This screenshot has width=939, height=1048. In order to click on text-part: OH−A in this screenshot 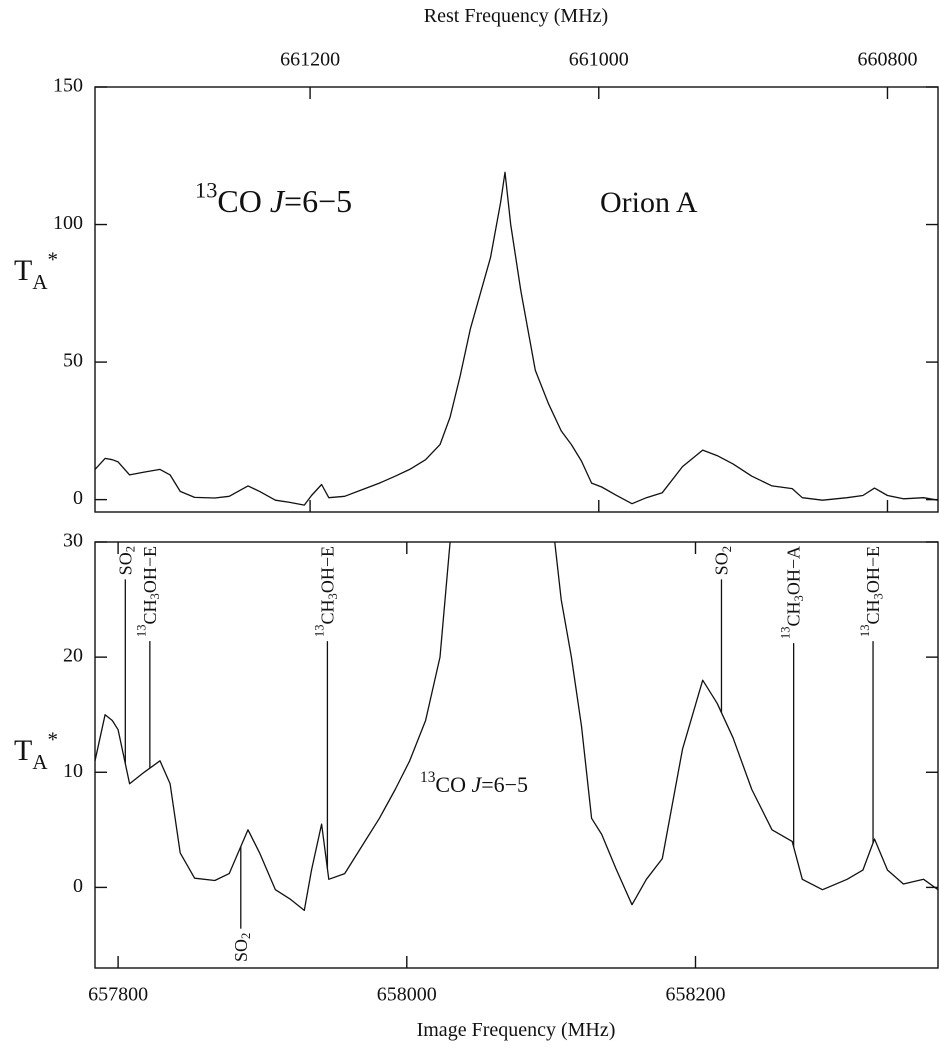, I will do `click(794, 570)`.